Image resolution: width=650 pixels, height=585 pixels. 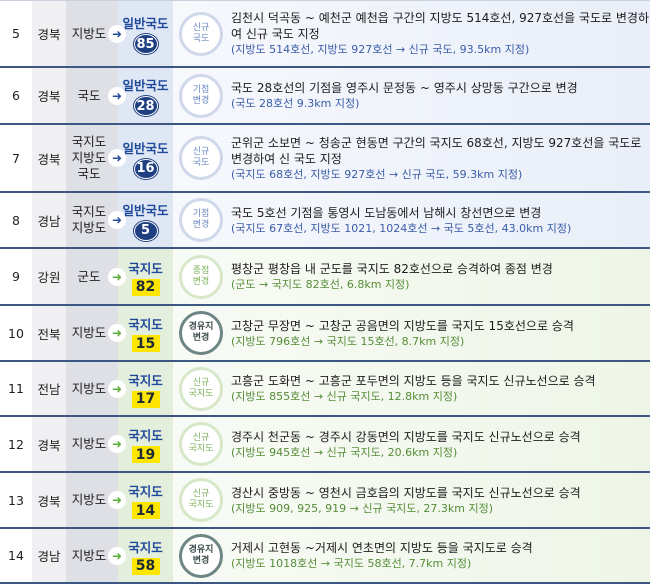 I want to click on description-detail: (국도 28호선 9.3km 지정), so click(x=295, y=103).